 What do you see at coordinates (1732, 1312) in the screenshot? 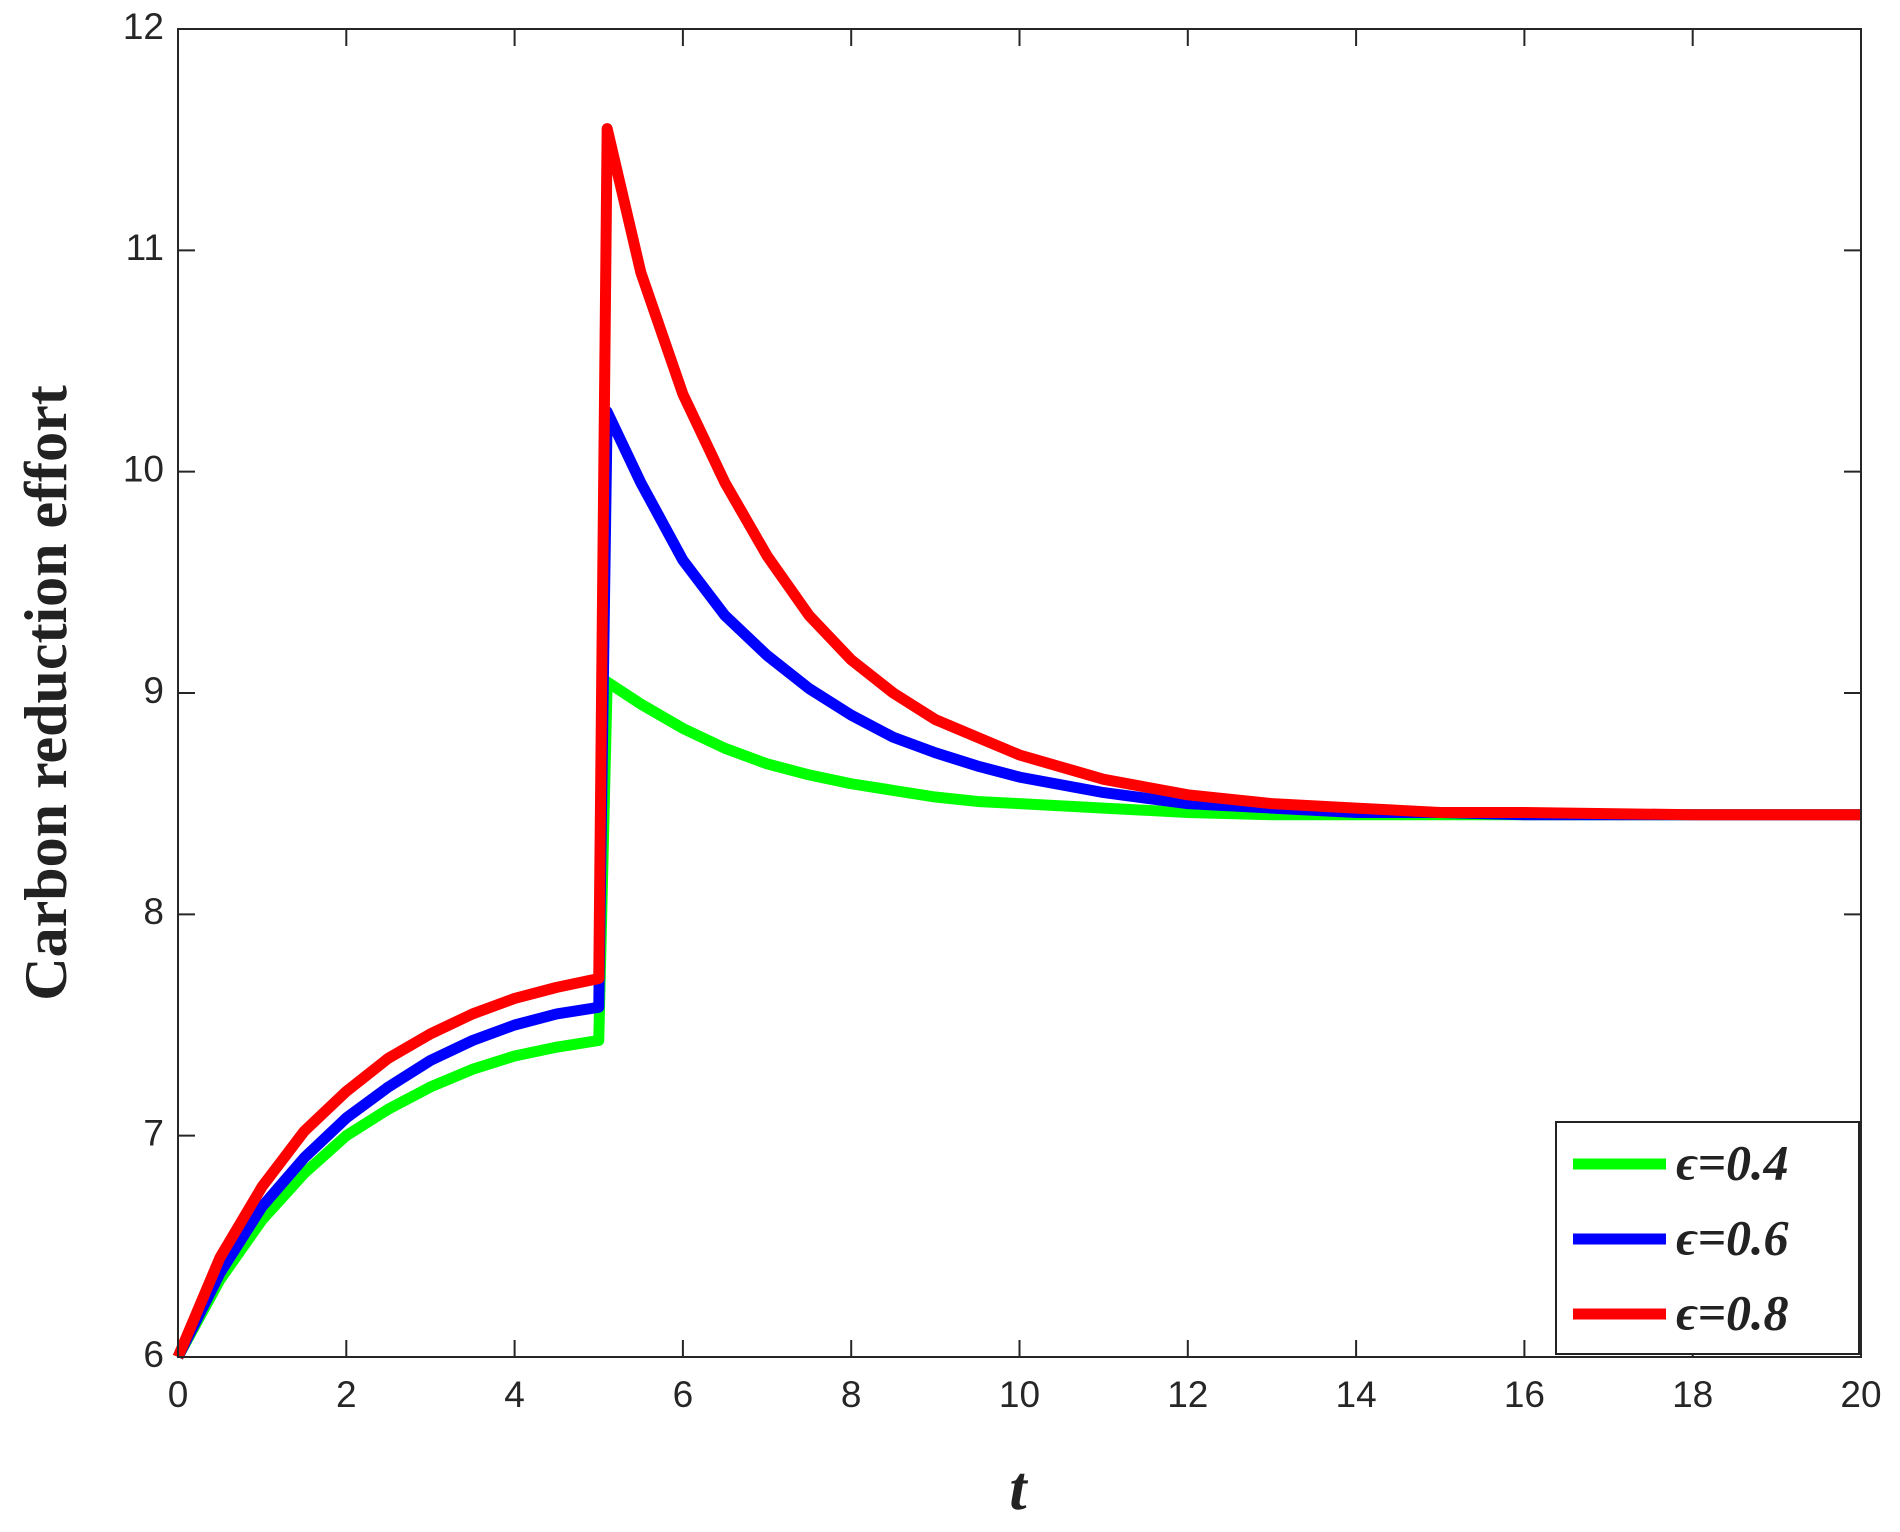
I see `legend-label: ϵ=0.8` at bounding box center [1732, 1312].